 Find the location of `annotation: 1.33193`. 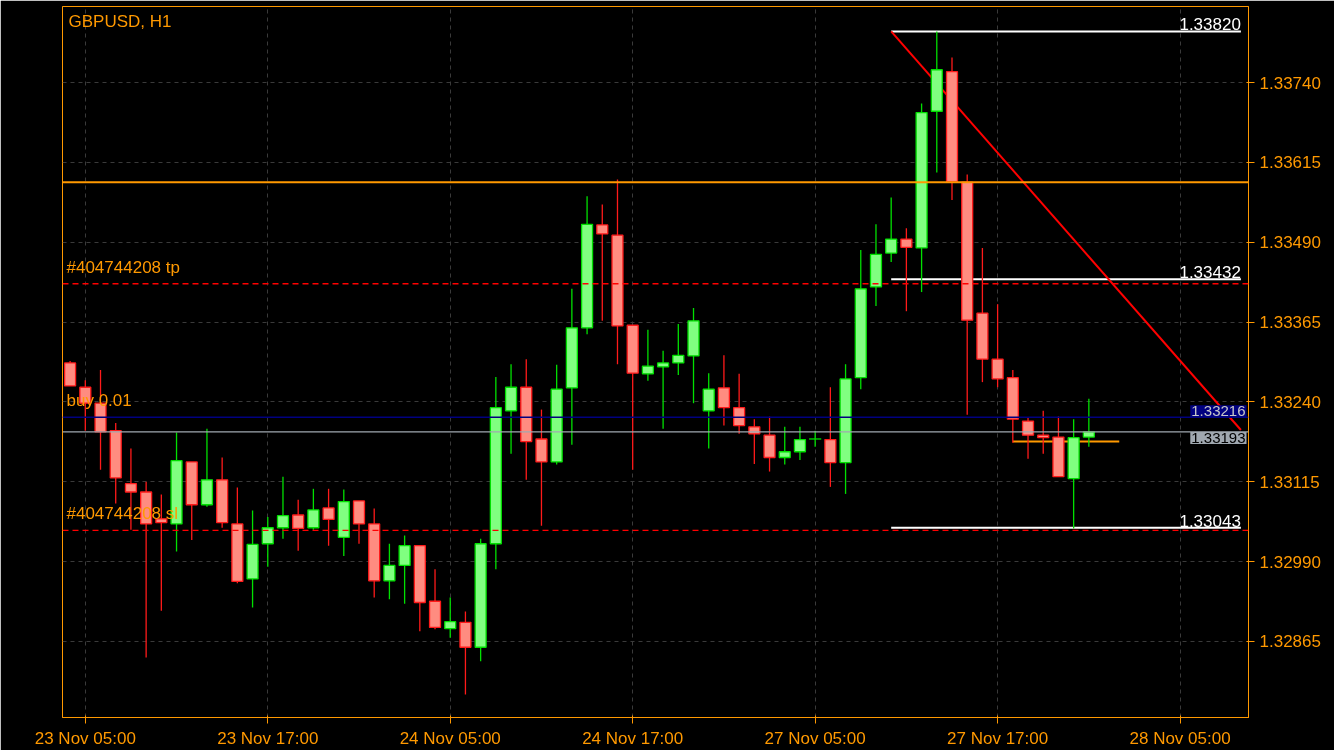

annotation: 1.33193 is located at coordinates (1218, 437).